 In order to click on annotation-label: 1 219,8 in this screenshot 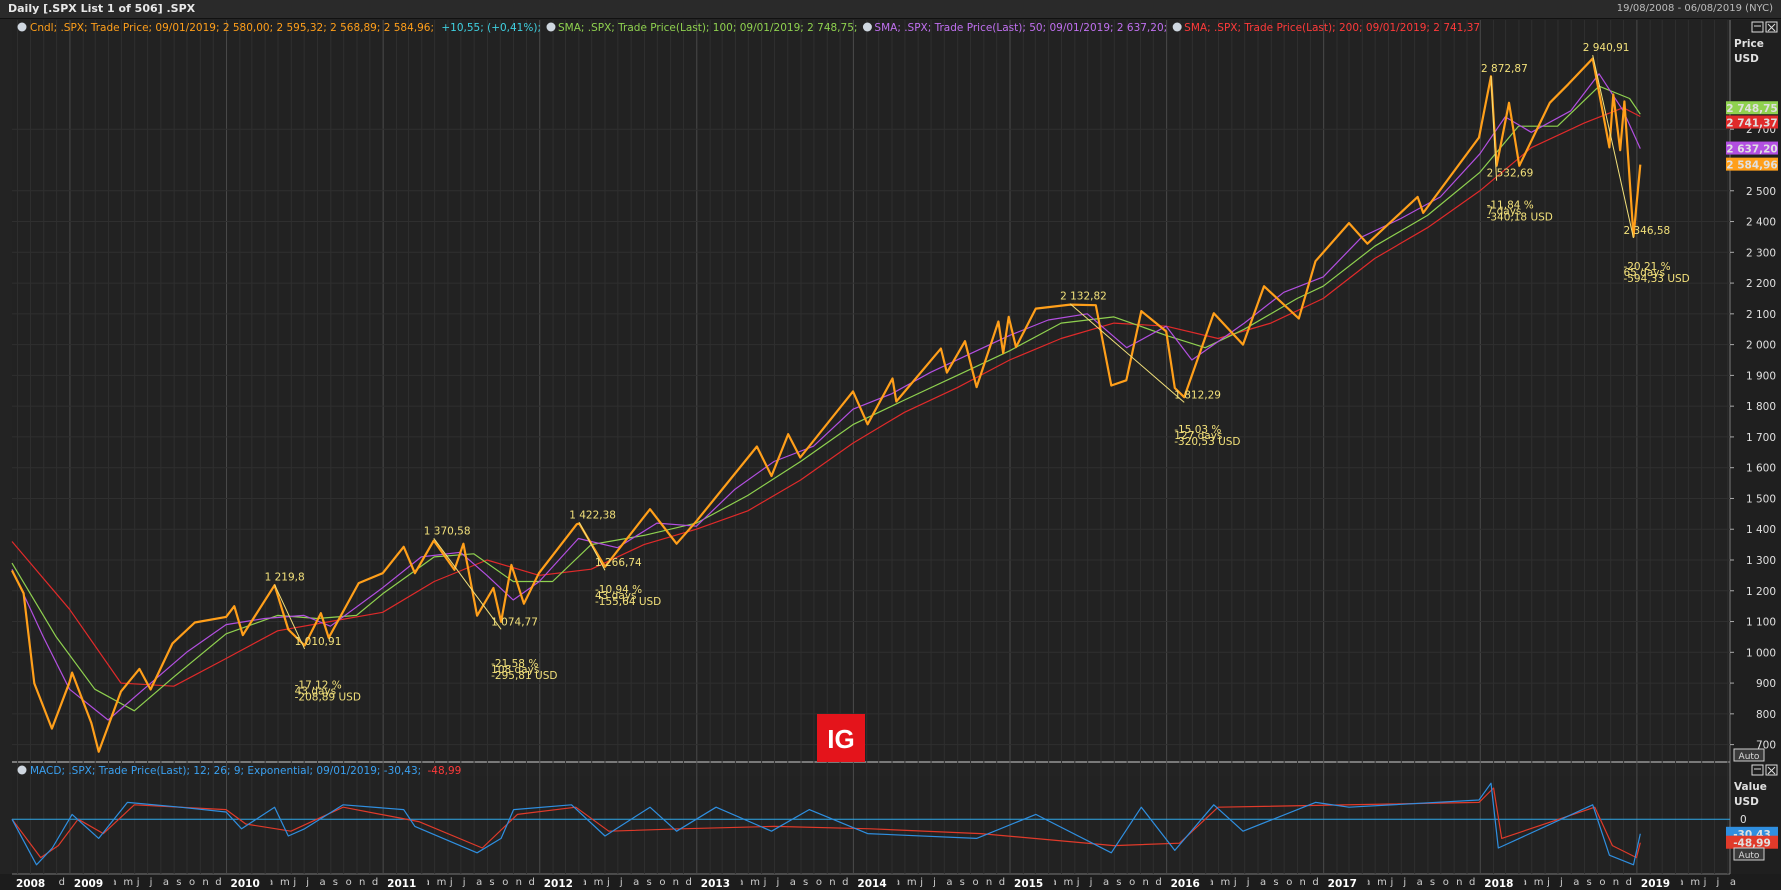, I will do `click(285, 578)`.